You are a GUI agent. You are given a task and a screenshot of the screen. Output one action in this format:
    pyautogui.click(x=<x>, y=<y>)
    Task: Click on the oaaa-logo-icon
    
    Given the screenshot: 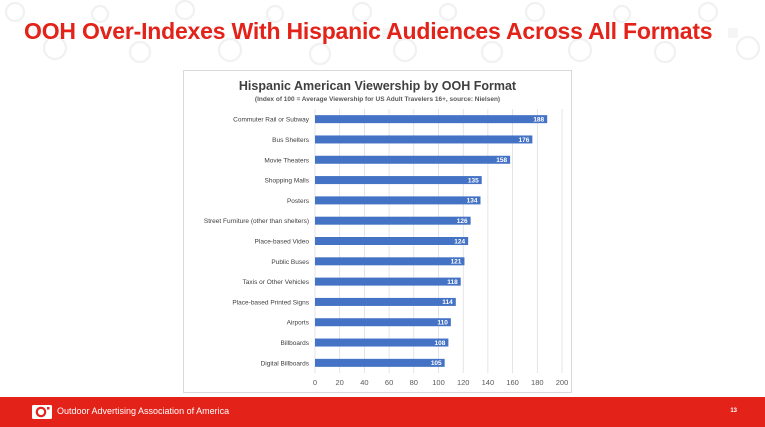 What is the action you would take?
    pyautogui.click(x=42, y=412)
    